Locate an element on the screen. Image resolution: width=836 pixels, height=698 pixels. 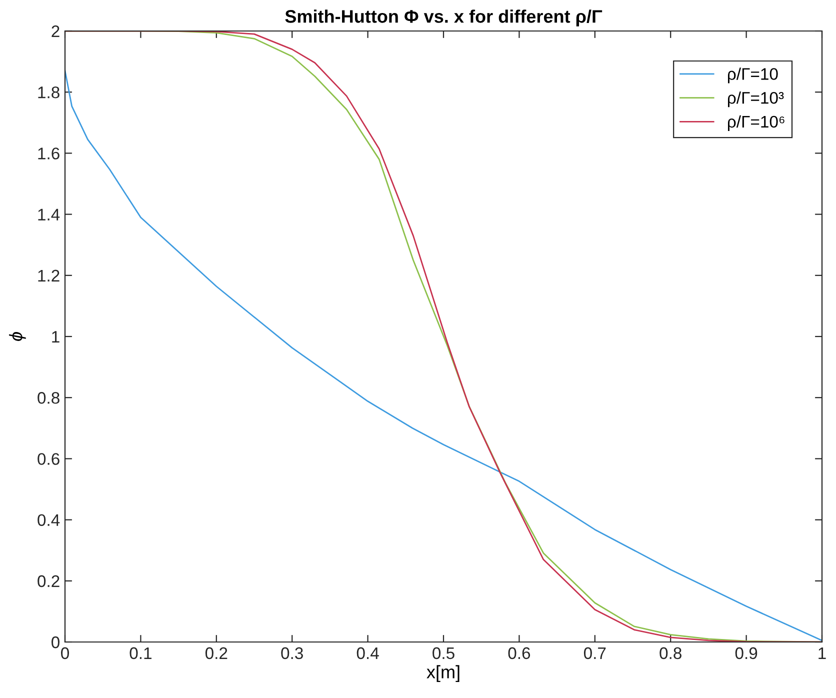
y-axis-title: ϕ is located at coordinates (17, 336).